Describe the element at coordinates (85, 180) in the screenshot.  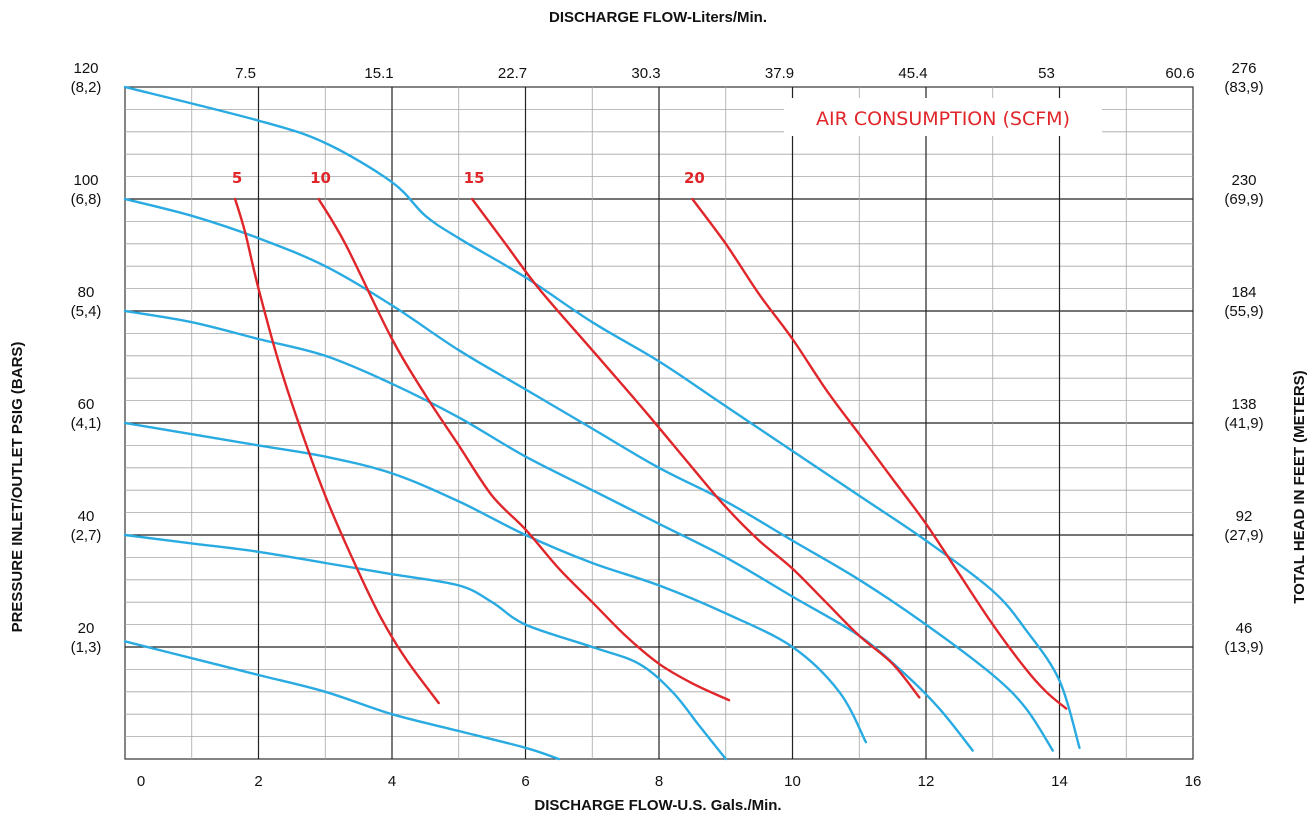
I see `y-left-tick-label: 100` at that location.